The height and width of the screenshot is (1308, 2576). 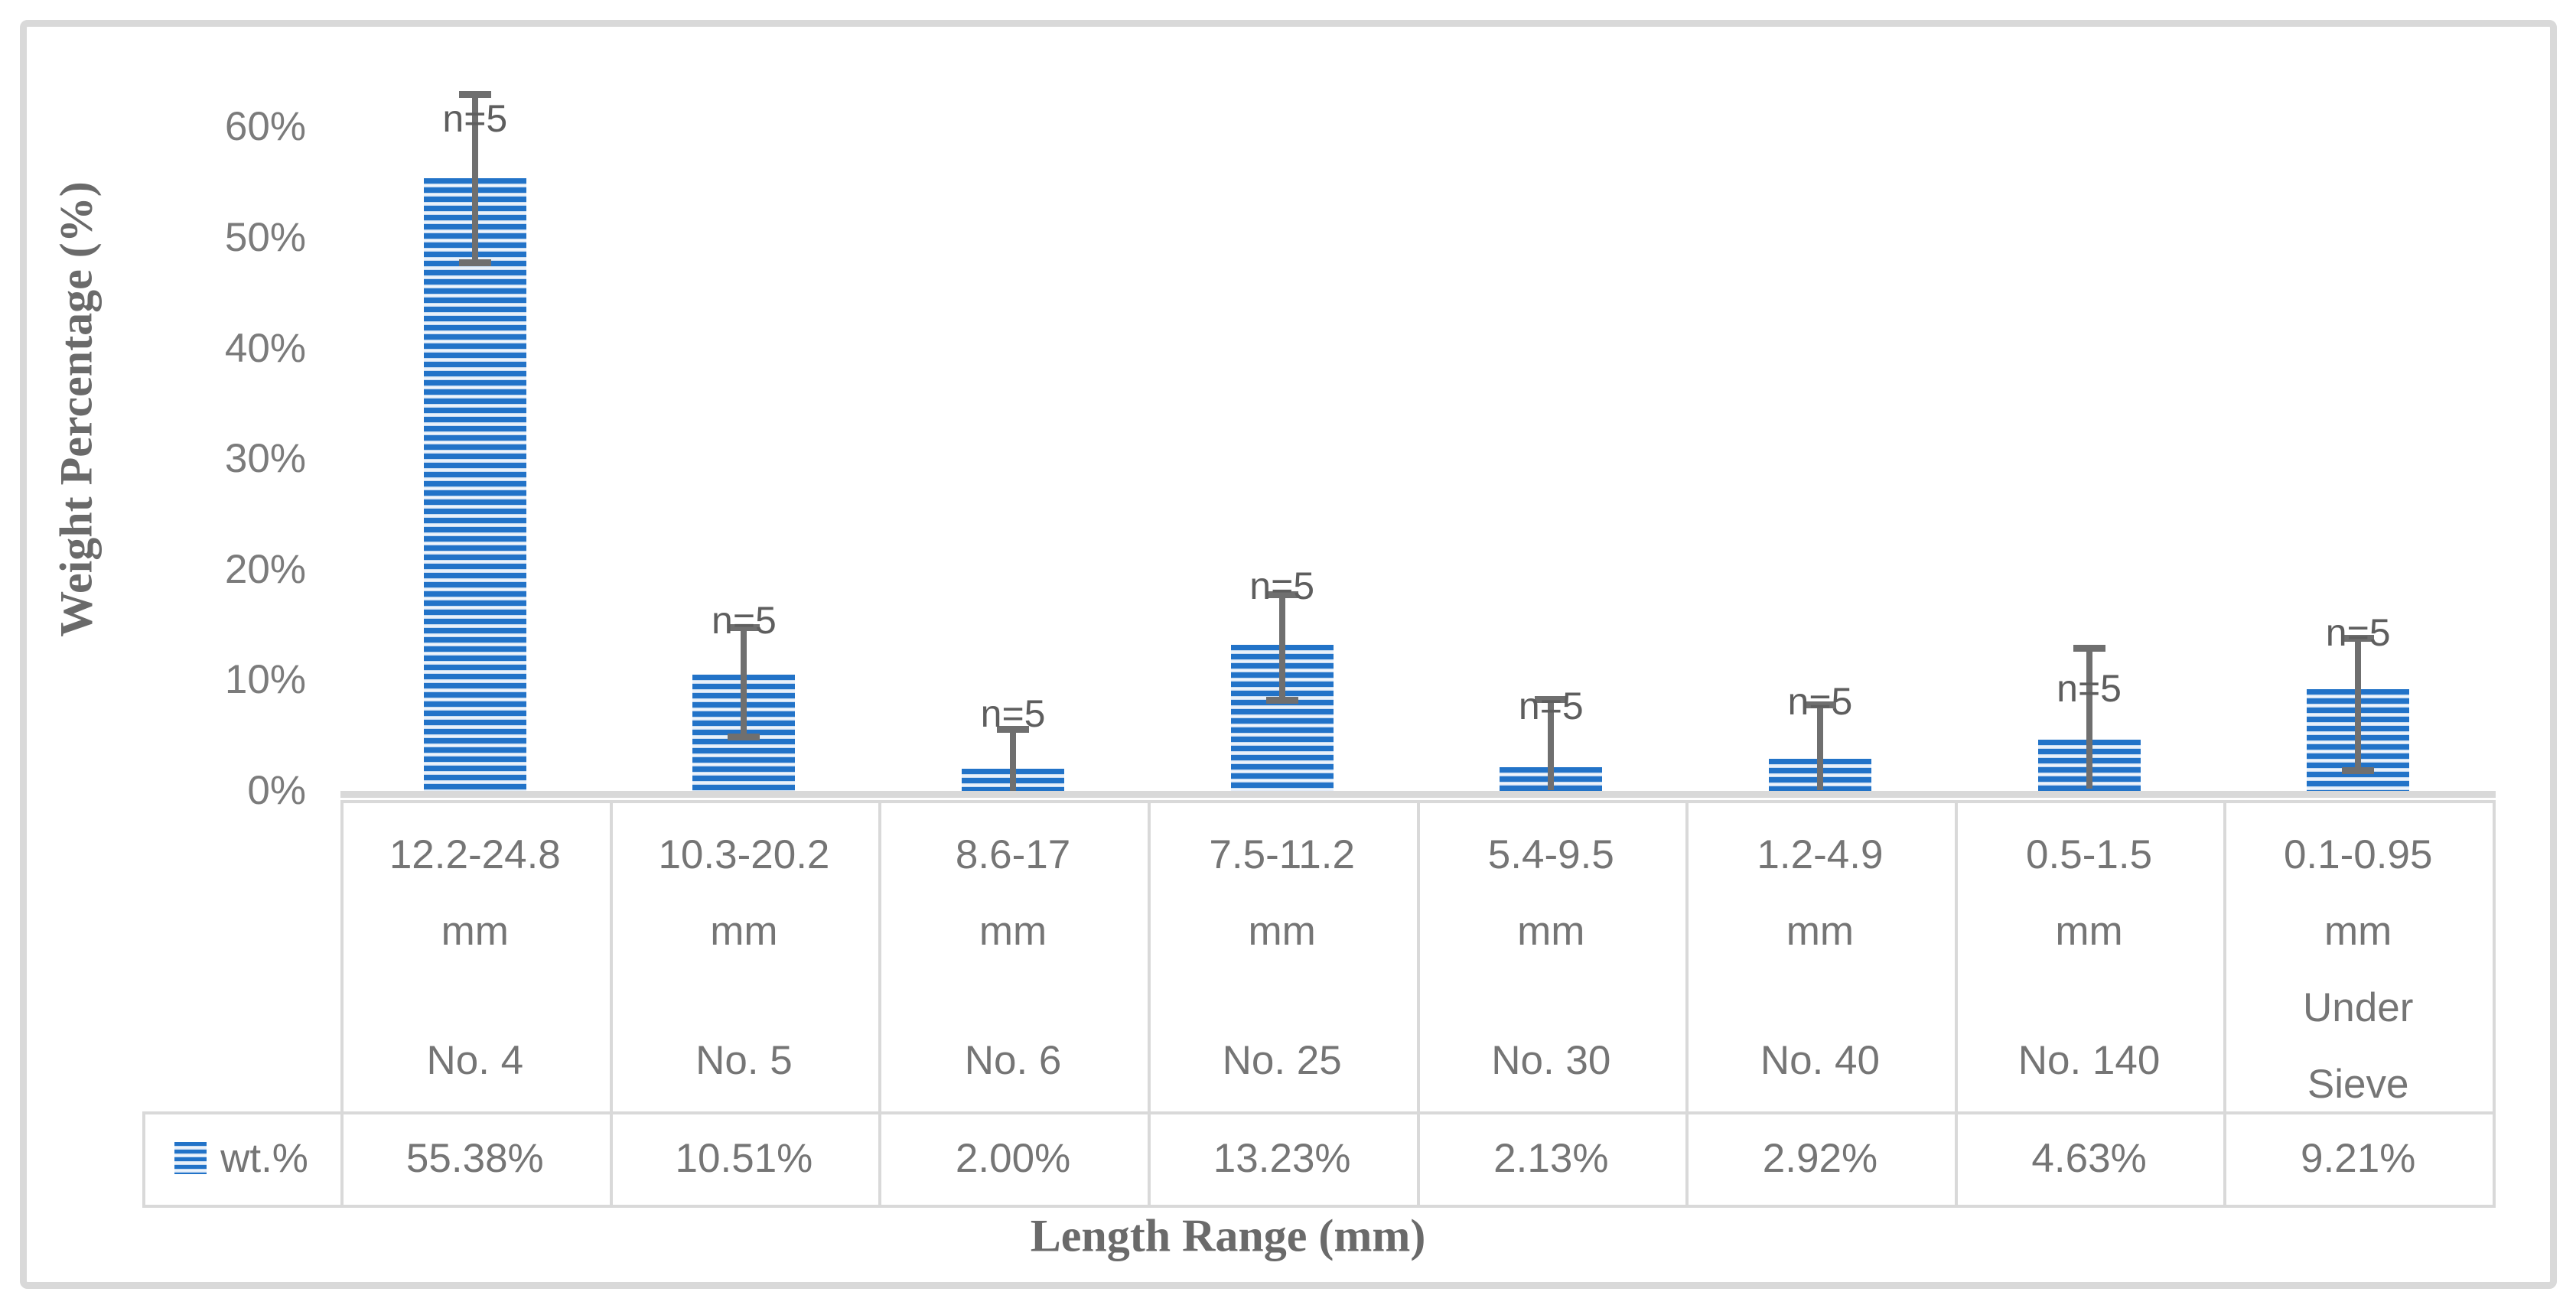 What do you see at coordinates (1820, 956) in the screenshot?
I see `category-header-cell: 1.2-4.9 mm No. 40` at bounding box center [1820, 956].